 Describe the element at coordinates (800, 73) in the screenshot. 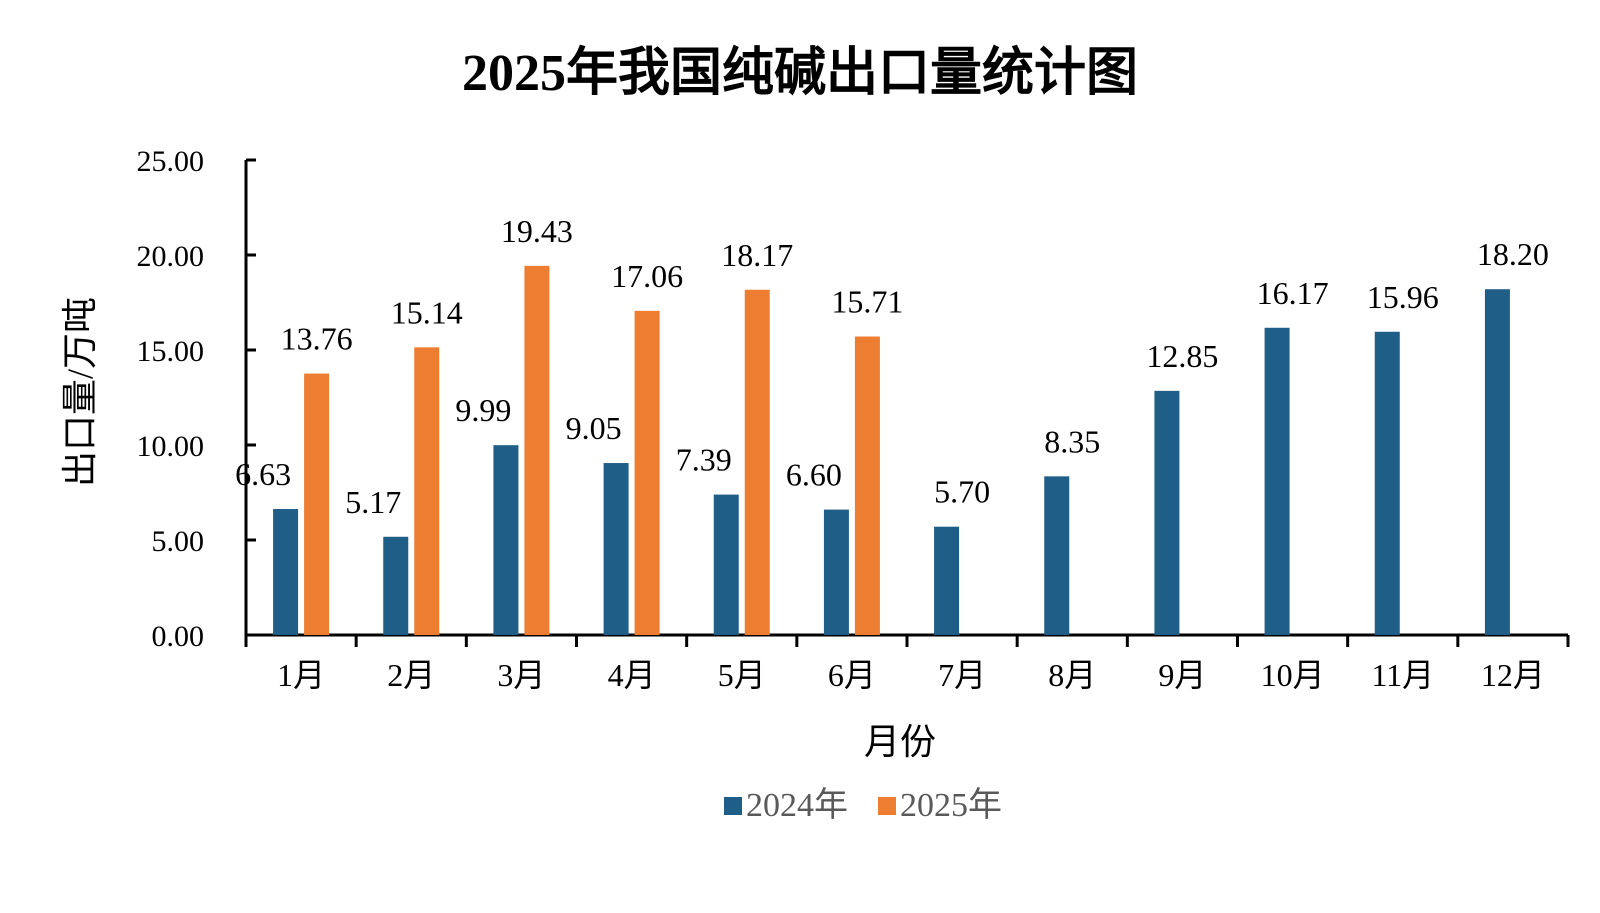

I see `chart-title: 2025年我国纯碱出口量统计图` at that location.